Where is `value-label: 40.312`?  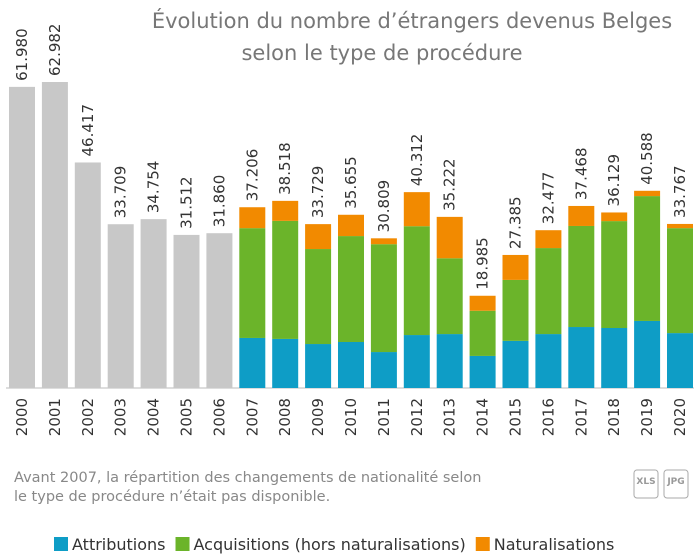 value-label: 40.312 is located at coordinates (417, 160).